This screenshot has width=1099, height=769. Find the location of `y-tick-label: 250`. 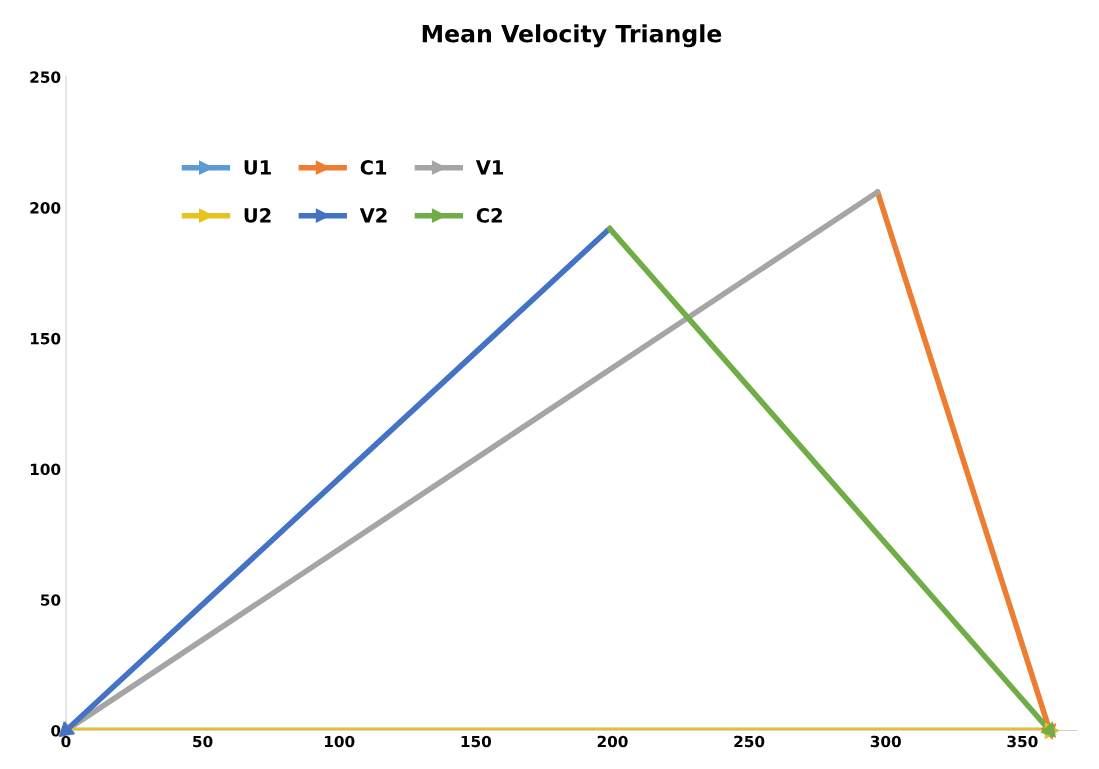

y-tick-label: 250 is located at coordinates (45, 77).